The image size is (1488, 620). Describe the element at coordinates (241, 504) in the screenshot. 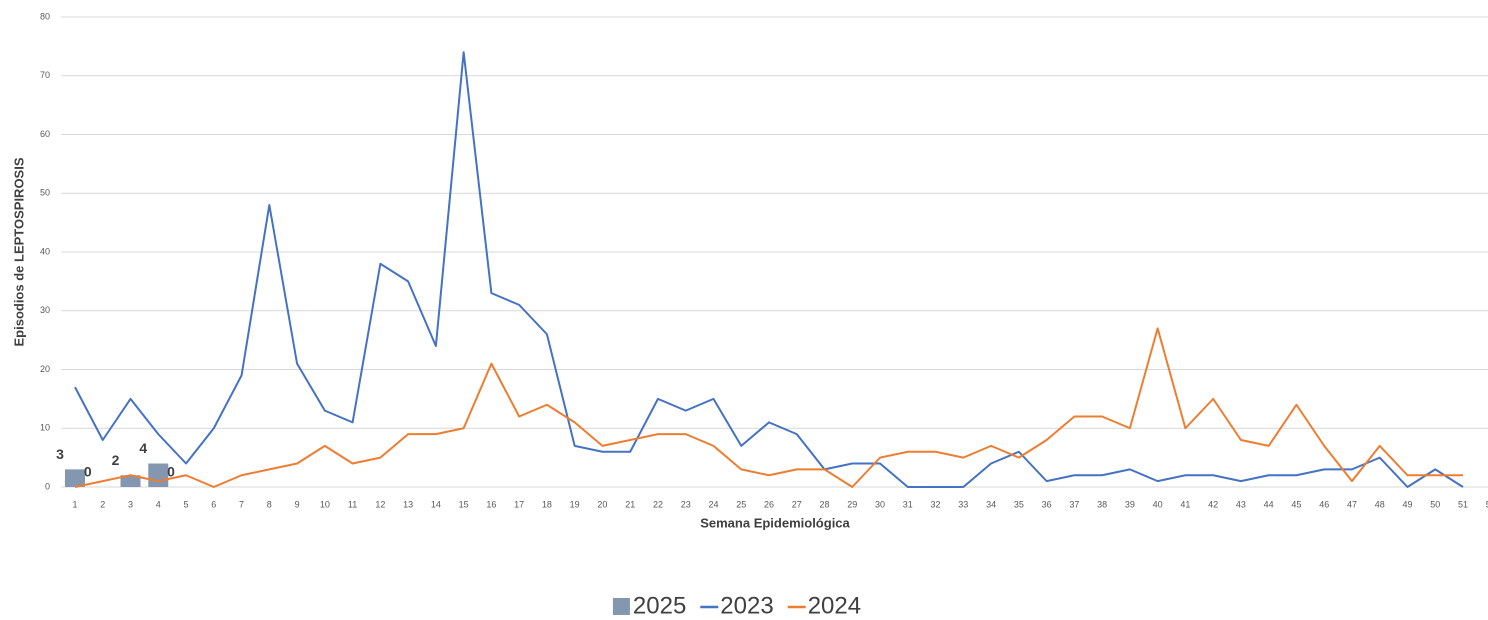

I see `x-tick-label: 7` at that location.